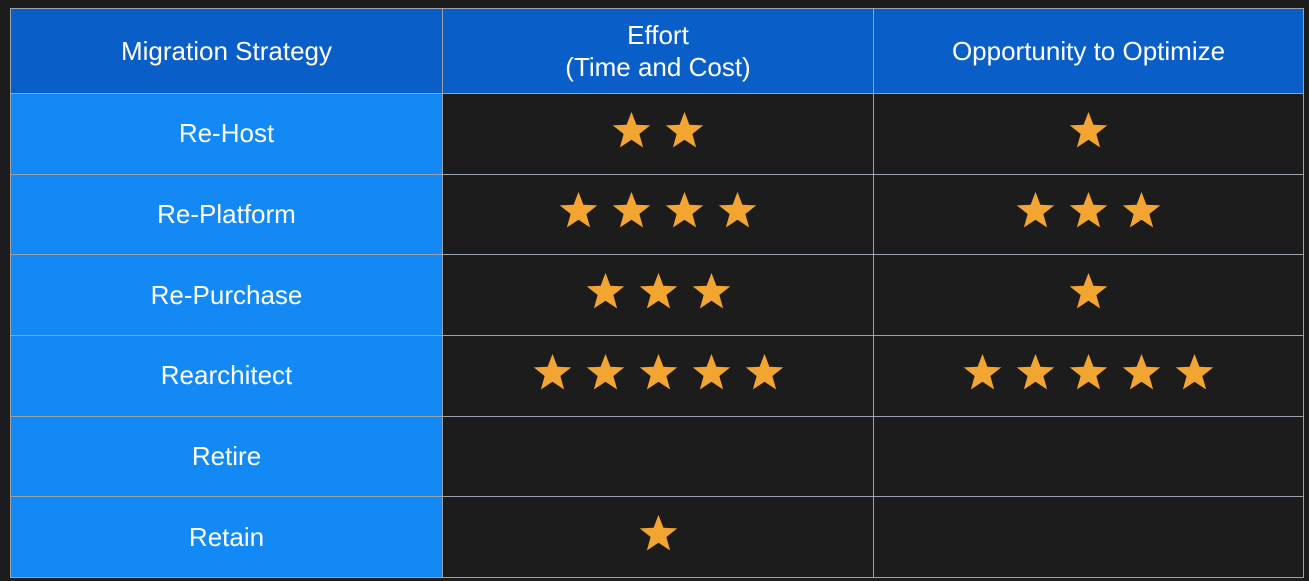  I want to click on table-row: Rearchitect, so click(657, 375).